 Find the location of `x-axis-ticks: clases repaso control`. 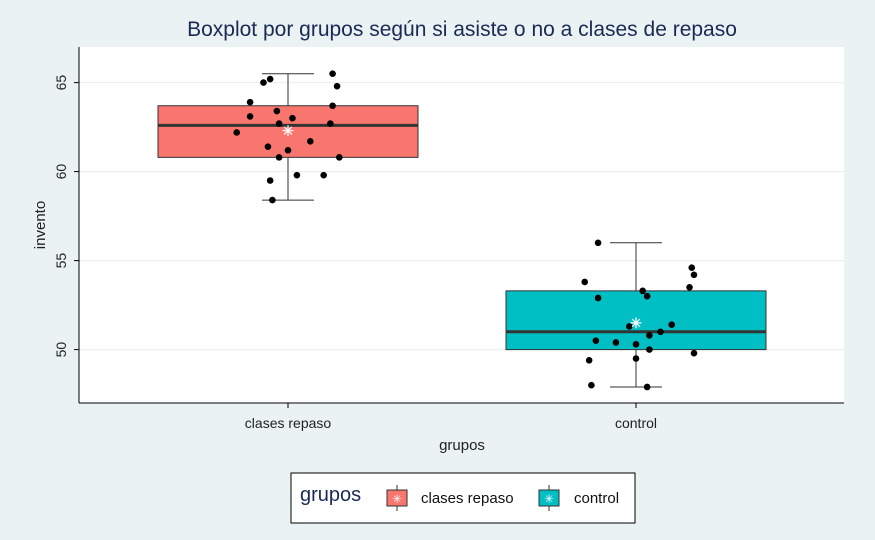

x-axis-ticks: clases repaso control is located at coordinates (451, 417).